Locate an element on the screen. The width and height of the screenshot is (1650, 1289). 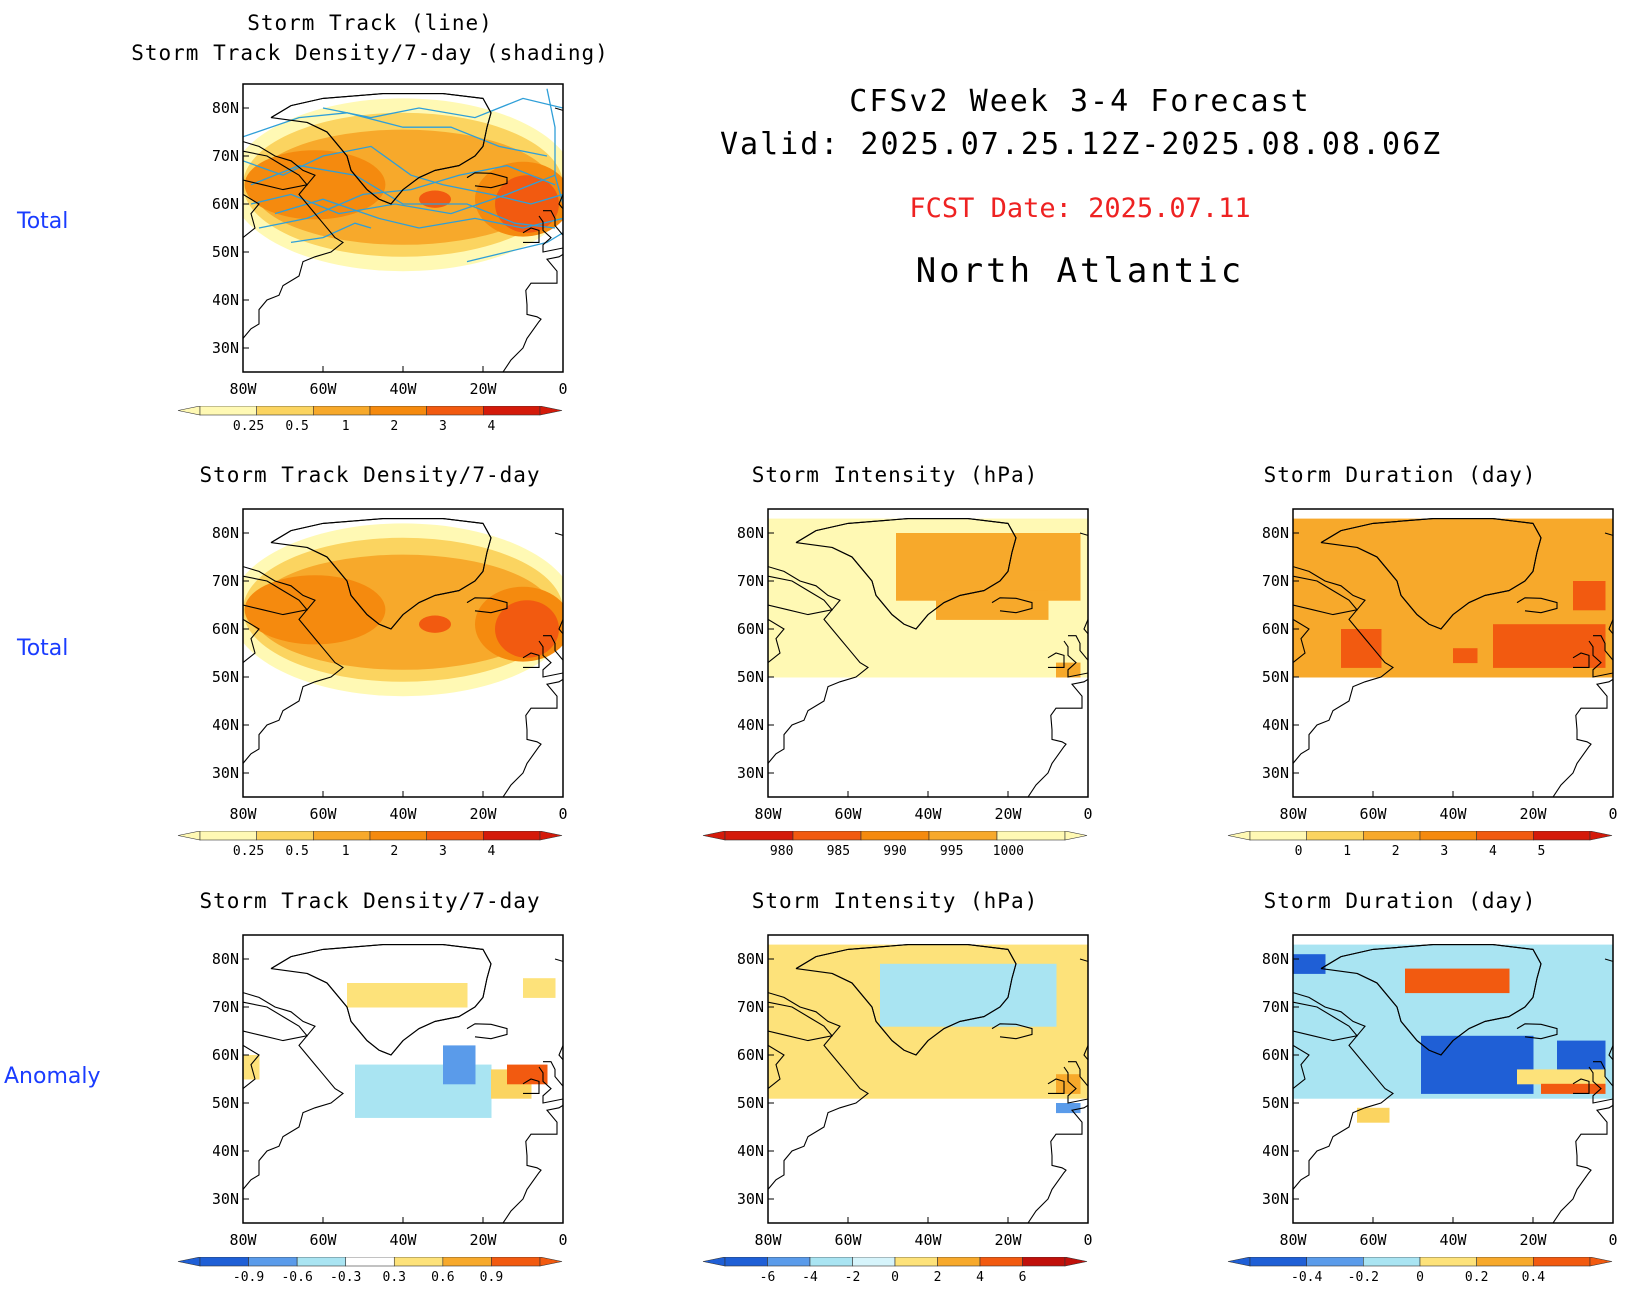
colorbar-label: 0 is located at coordinates (1420, 1277).